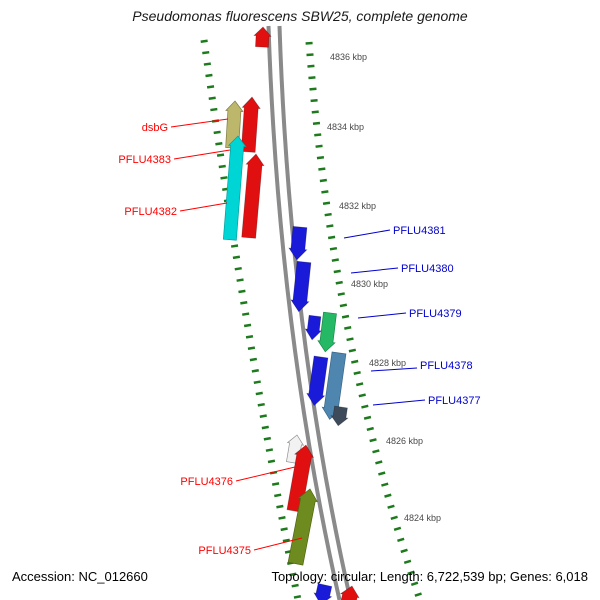  Describe the element at coordinates (349, 592) in the screenshot. I see `gene-arrow-partial-bottom-red` at that location.